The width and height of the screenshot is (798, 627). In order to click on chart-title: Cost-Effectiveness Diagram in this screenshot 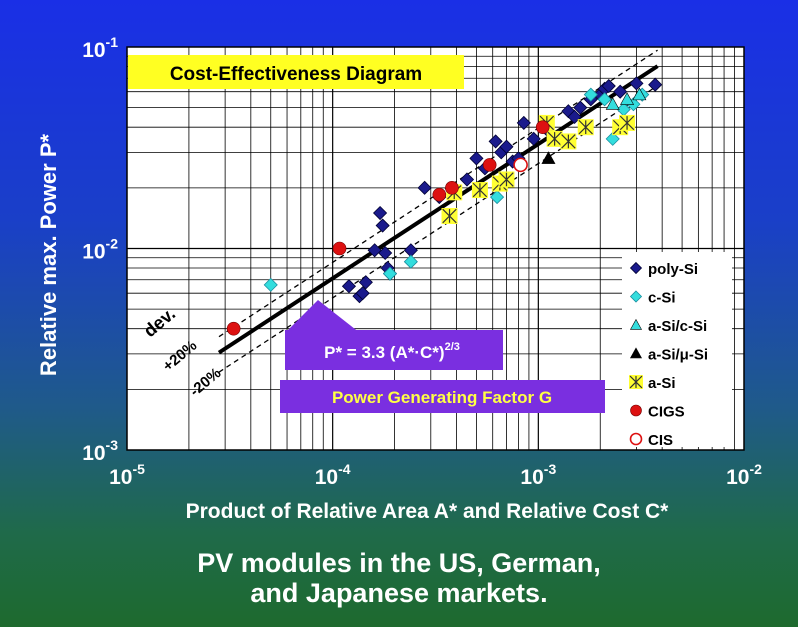, I will do `click(296, 74)`.